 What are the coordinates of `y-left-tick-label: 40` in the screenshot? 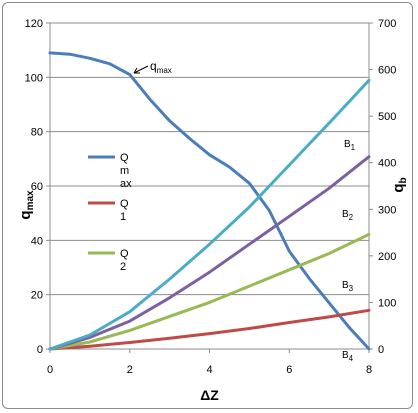 It's located at (37, 241).